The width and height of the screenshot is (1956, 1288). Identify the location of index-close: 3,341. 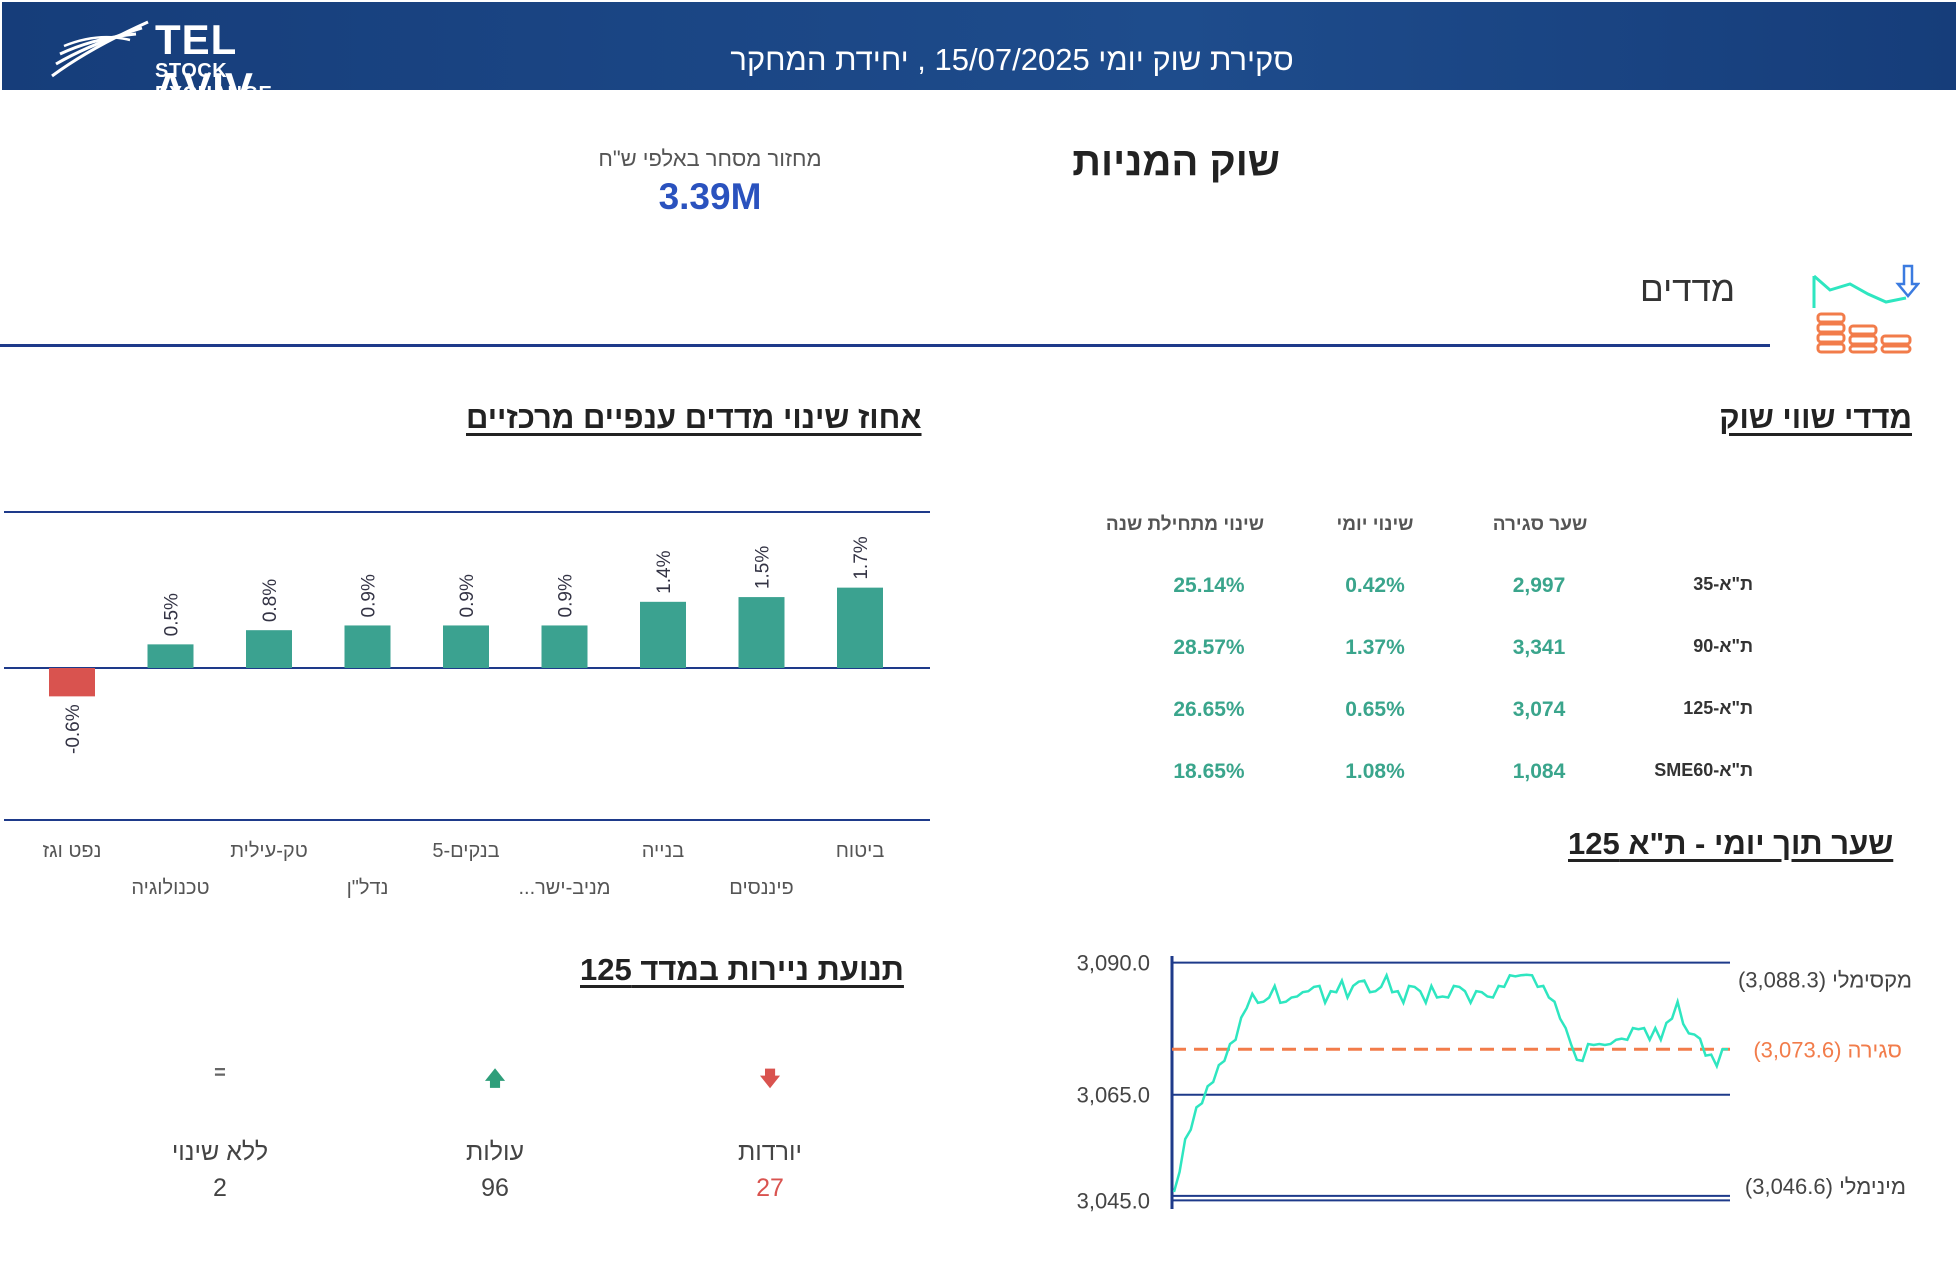
(1539, 647).